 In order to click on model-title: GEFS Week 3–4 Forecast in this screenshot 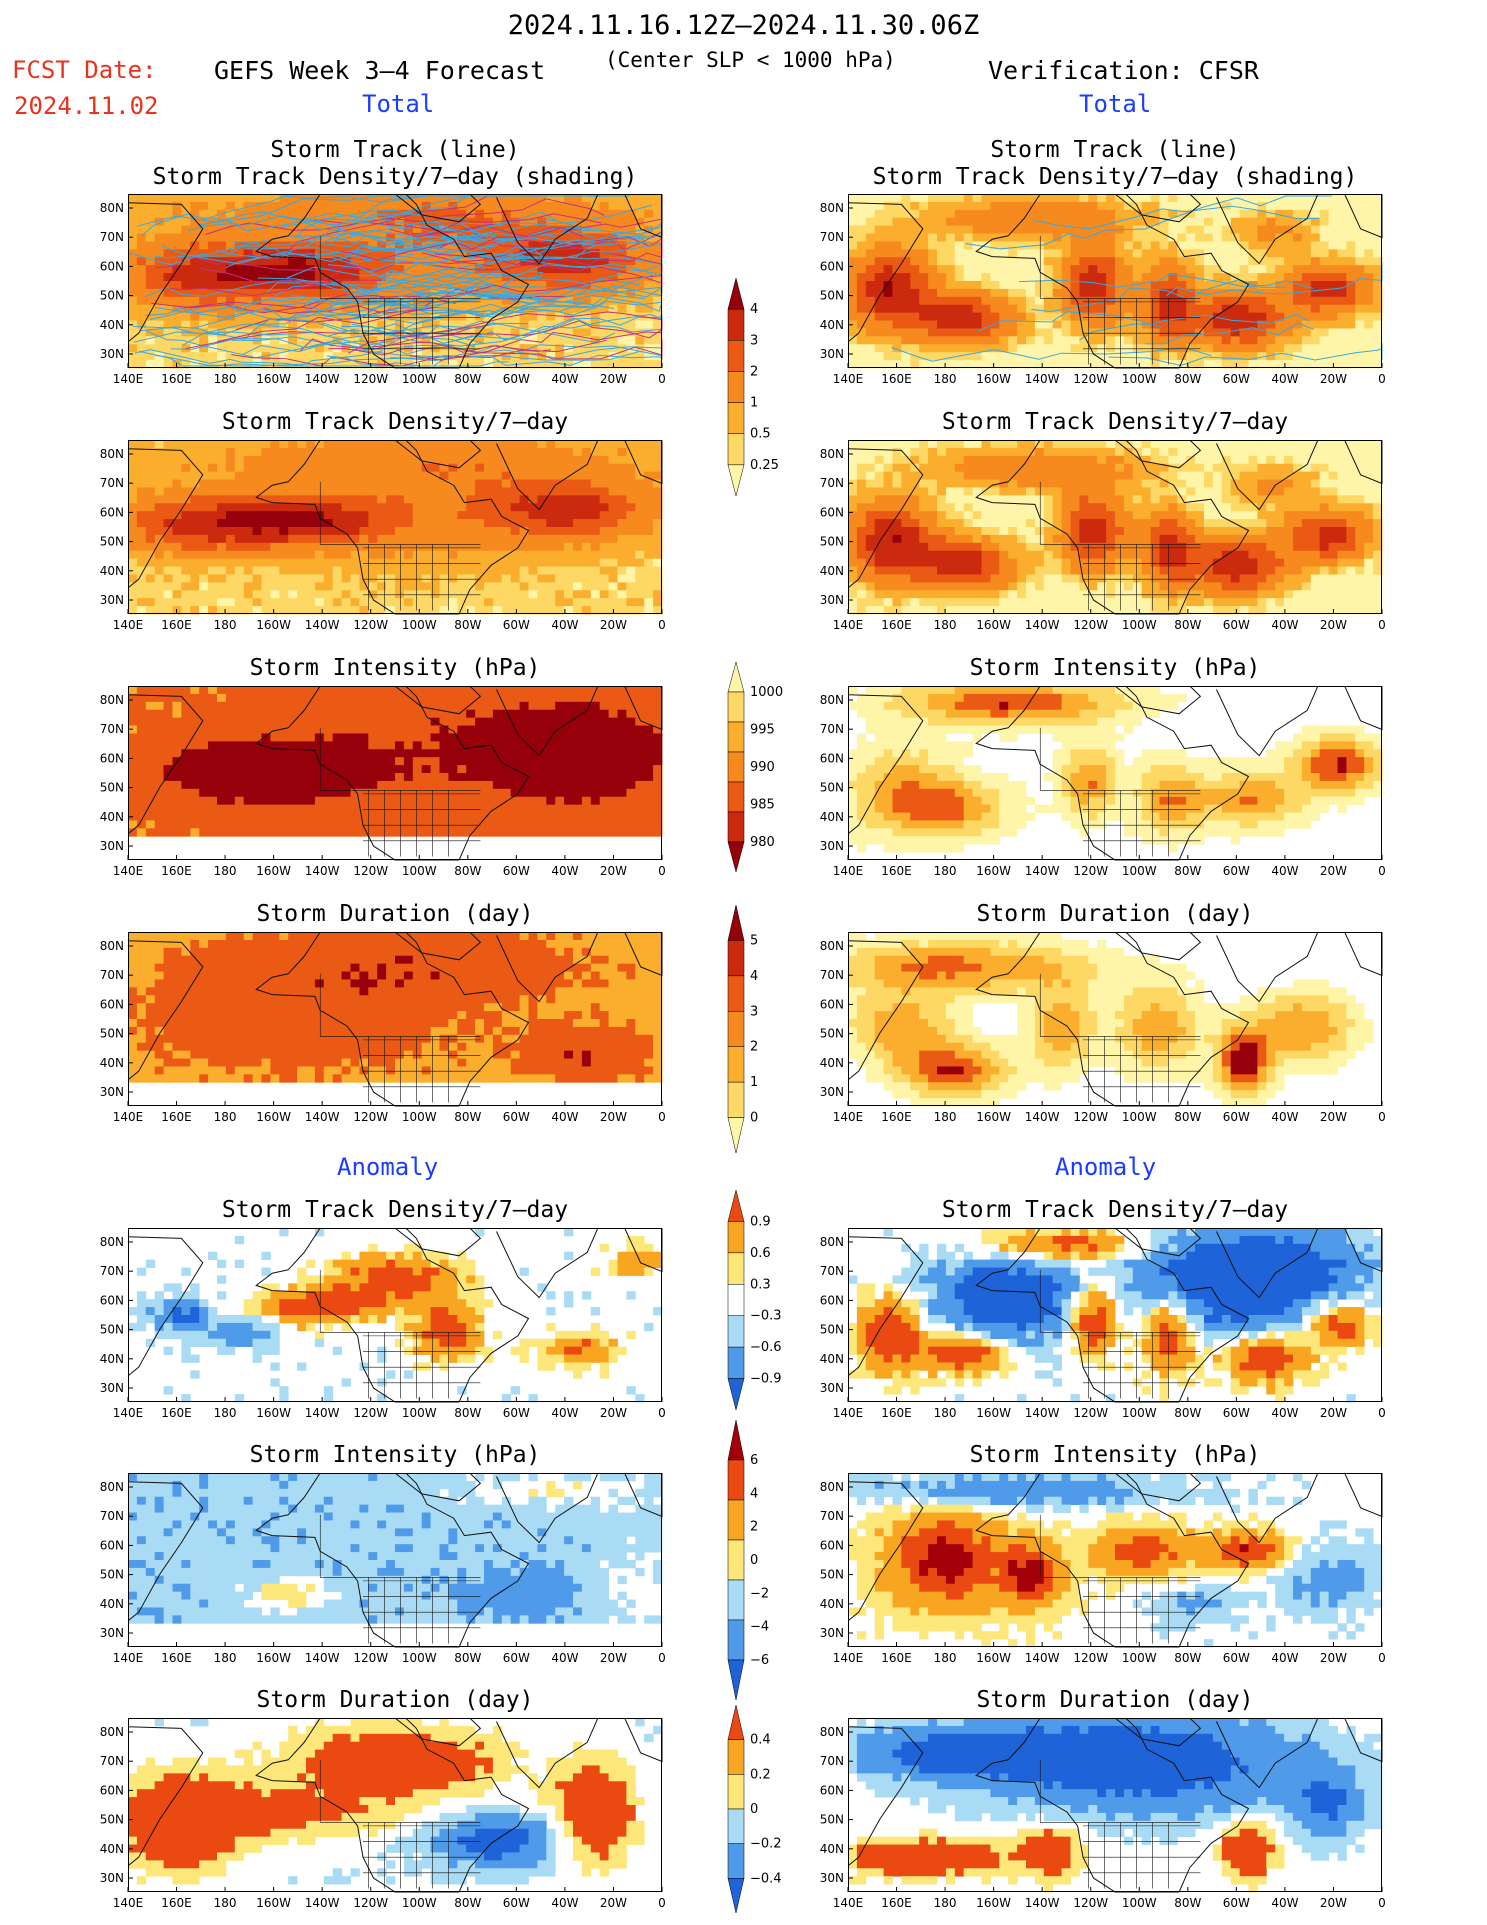, I will do `click(380, 70)`.